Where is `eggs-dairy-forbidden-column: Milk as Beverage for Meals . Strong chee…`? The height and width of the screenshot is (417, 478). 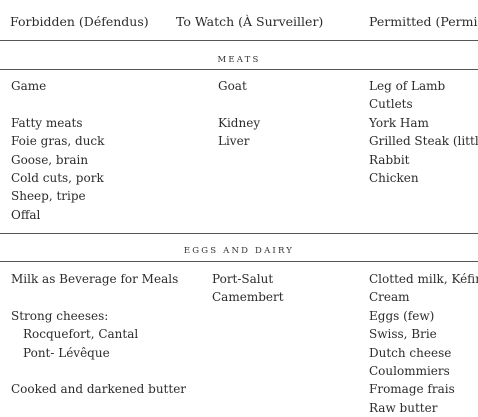
eggs-dairy-forbidden-column: Milk as Beverage for Meals . Strong chee… is located at coordinates (98, 334).